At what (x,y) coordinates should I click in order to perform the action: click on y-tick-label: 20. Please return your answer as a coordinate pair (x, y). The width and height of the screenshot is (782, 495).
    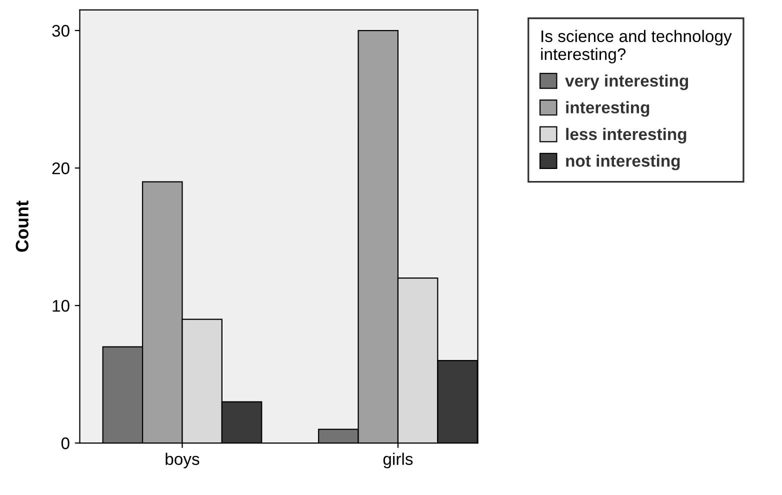
    Looking at the image, I should click on (61, 168).